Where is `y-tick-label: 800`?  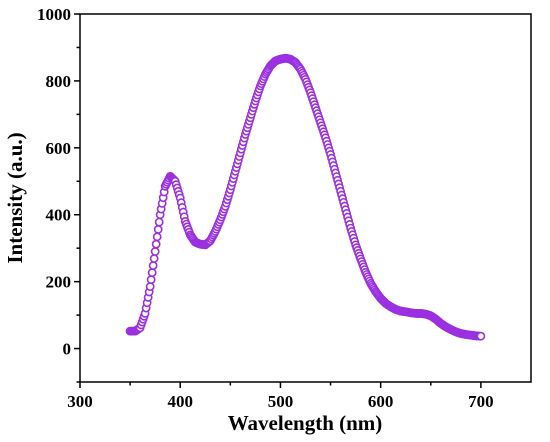
y-tick-label: 800 is located at coordinates (59, 81).